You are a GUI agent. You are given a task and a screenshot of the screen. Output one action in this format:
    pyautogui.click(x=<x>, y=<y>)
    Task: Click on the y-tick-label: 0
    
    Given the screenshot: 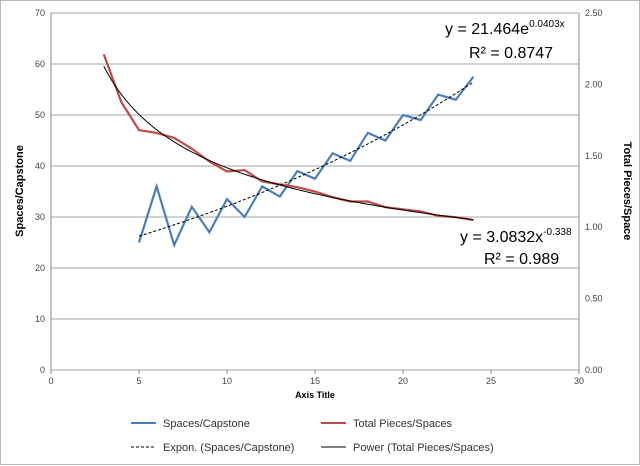 What is the action you would take?
    pyautogui.click(x=42, y=370)
    